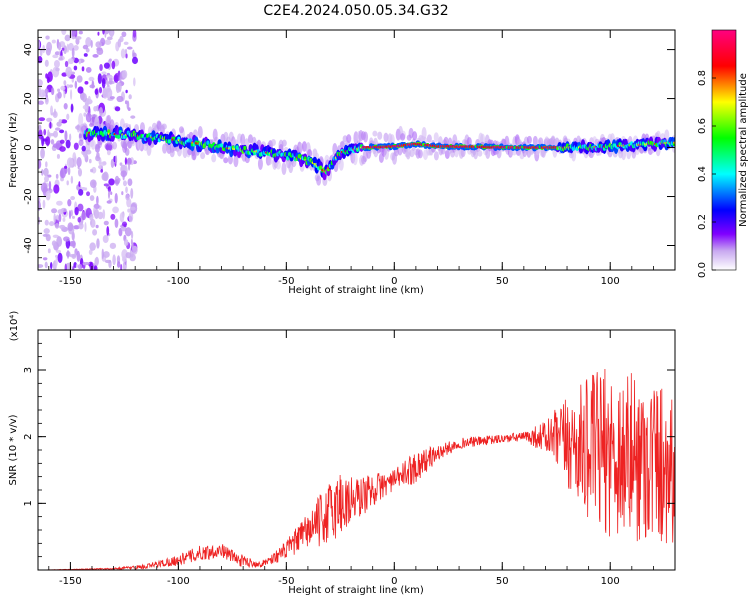  Describe the element at coordinates (394, 281) in the screenshot. I see `x-tick-label: 0` at that location.